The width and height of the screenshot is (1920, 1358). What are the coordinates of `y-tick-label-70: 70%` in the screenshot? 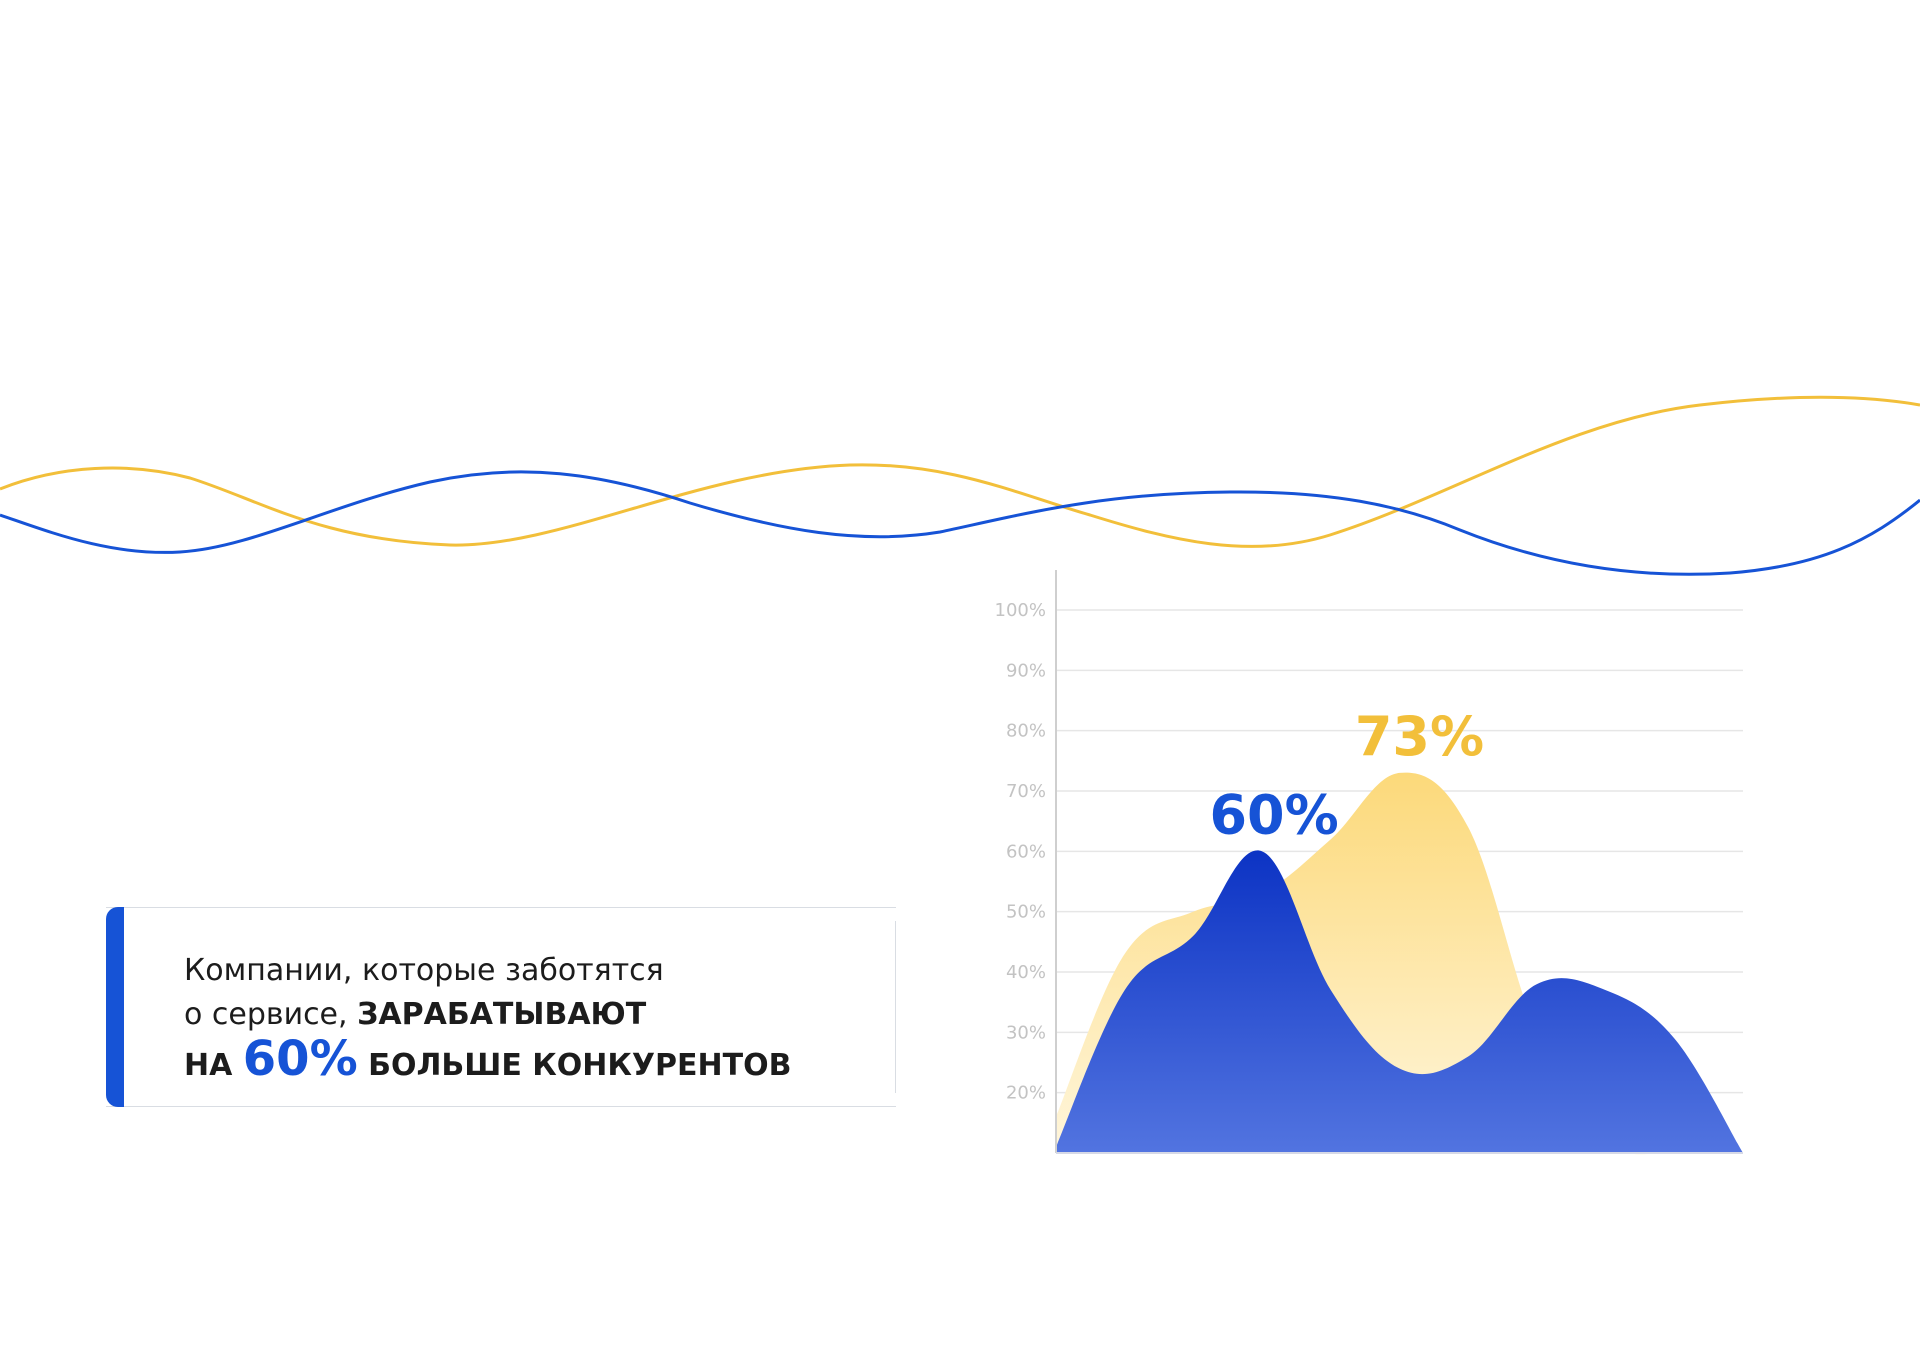 It's located at (1026, 791).